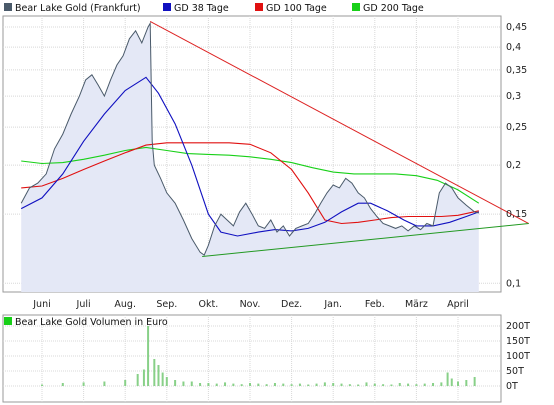 Image resolution: width=554 pixels, height=405 pixels. Describe the element at coordinates (518, 341) in the screenshot. I see `volume-y-tick-label: 150T` at that location.